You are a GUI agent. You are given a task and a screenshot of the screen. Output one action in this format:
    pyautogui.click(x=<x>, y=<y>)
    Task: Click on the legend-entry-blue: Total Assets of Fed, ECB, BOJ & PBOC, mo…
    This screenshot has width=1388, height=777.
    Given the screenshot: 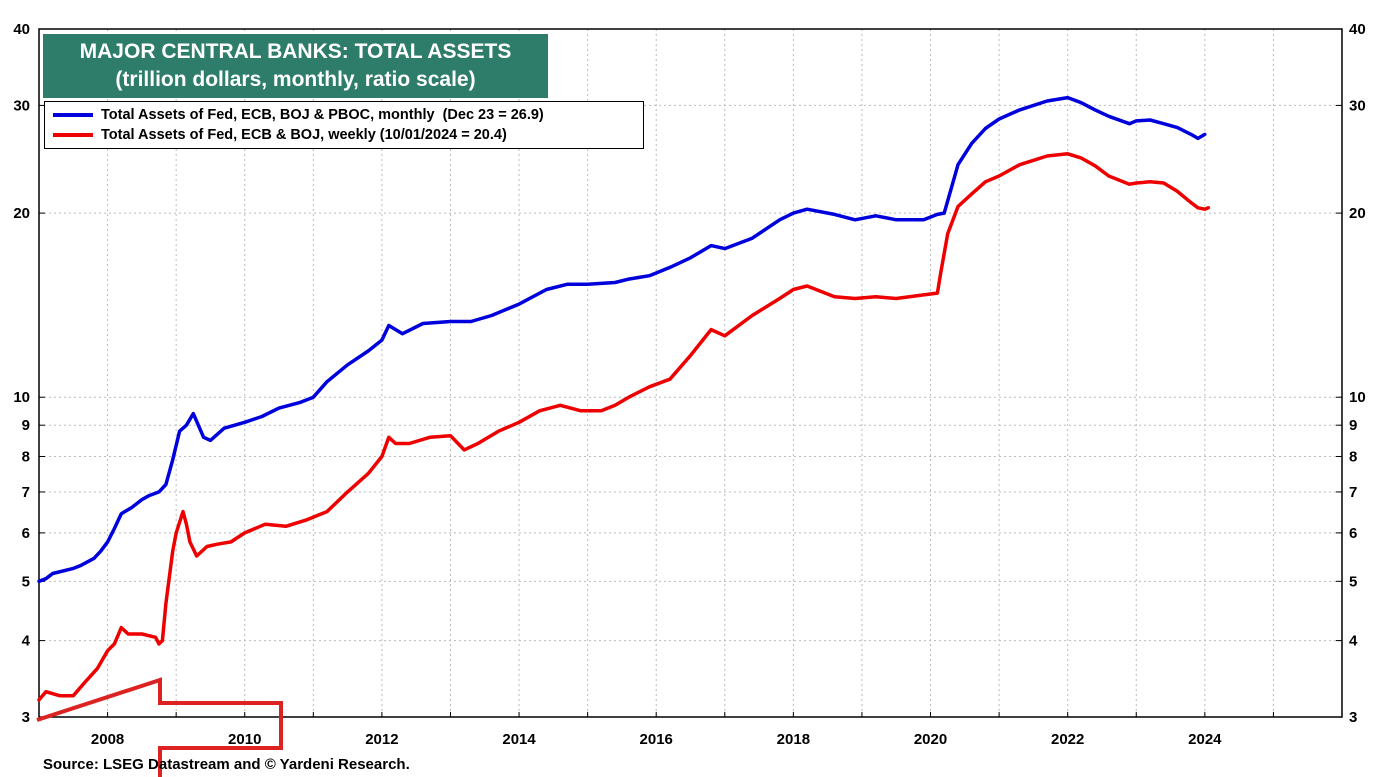 What is the action you would take?
    pyautogui.click(x=298, y=115)
    